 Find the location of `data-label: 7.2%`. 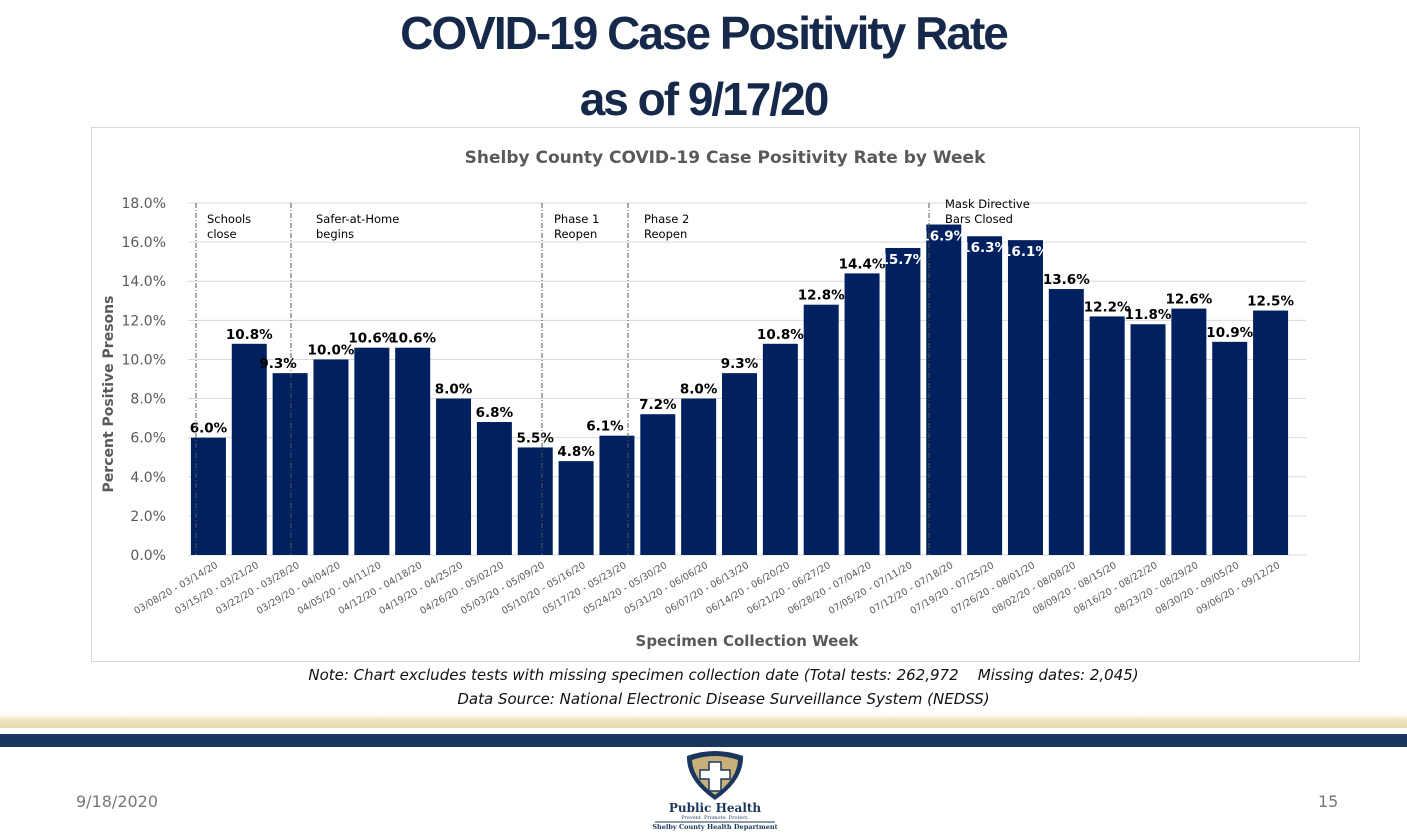

data-label: 7.2% is located at coordinates (658, 405).